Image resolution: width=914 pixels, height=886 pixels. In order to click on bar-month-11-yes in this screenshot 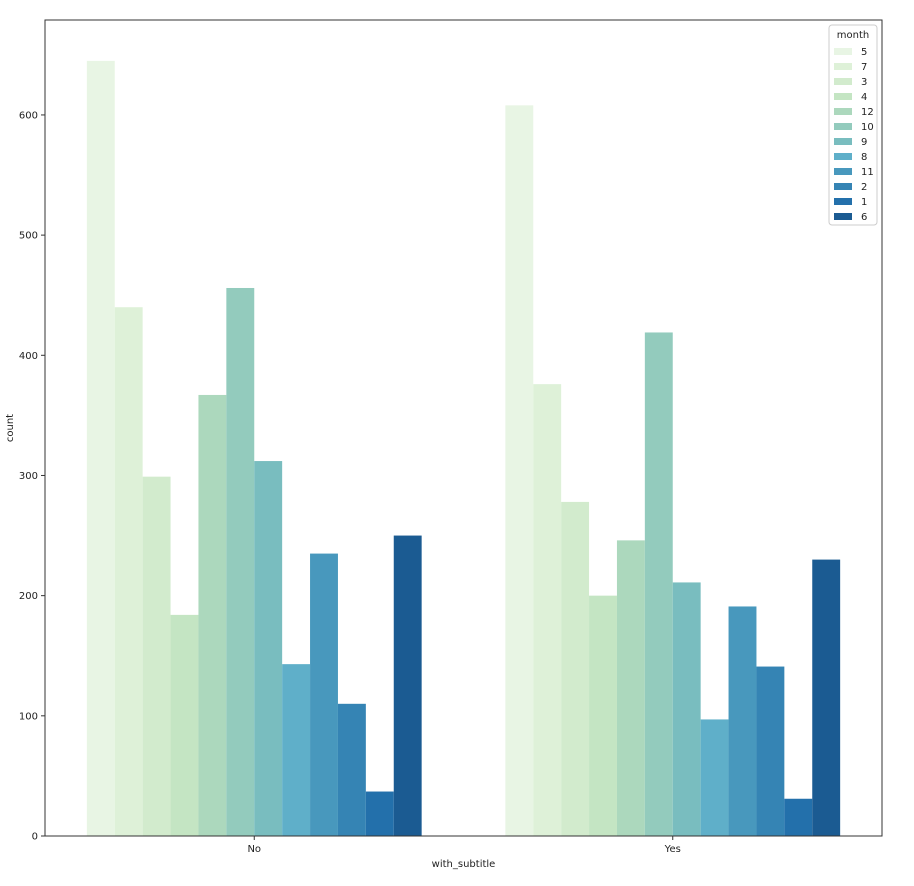, I will do `click(742, 721)`.